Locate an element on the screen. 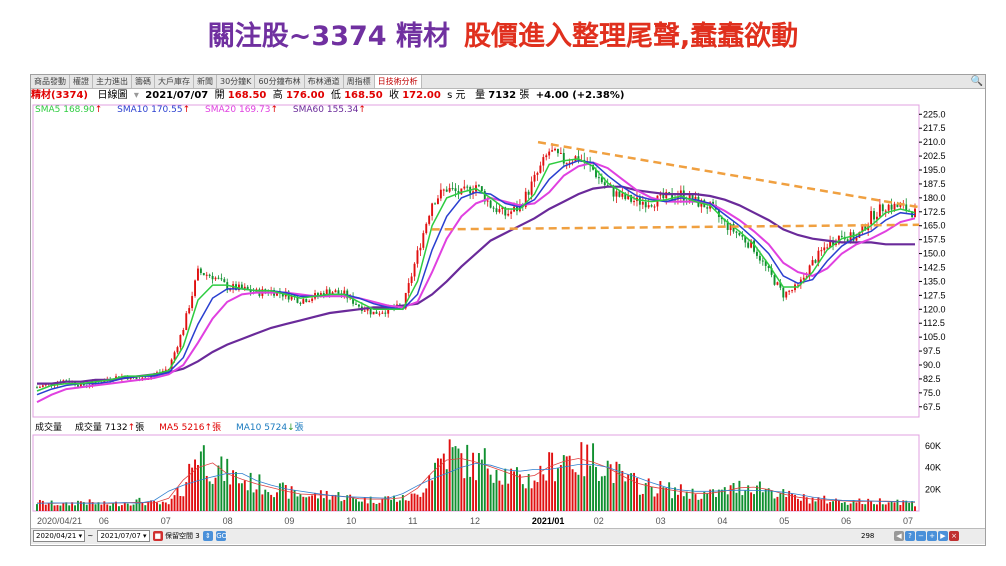 The height and width of the screenshot is (566, 1006). tab-item: 大戶庫存 is located at coordinates (174, 81).